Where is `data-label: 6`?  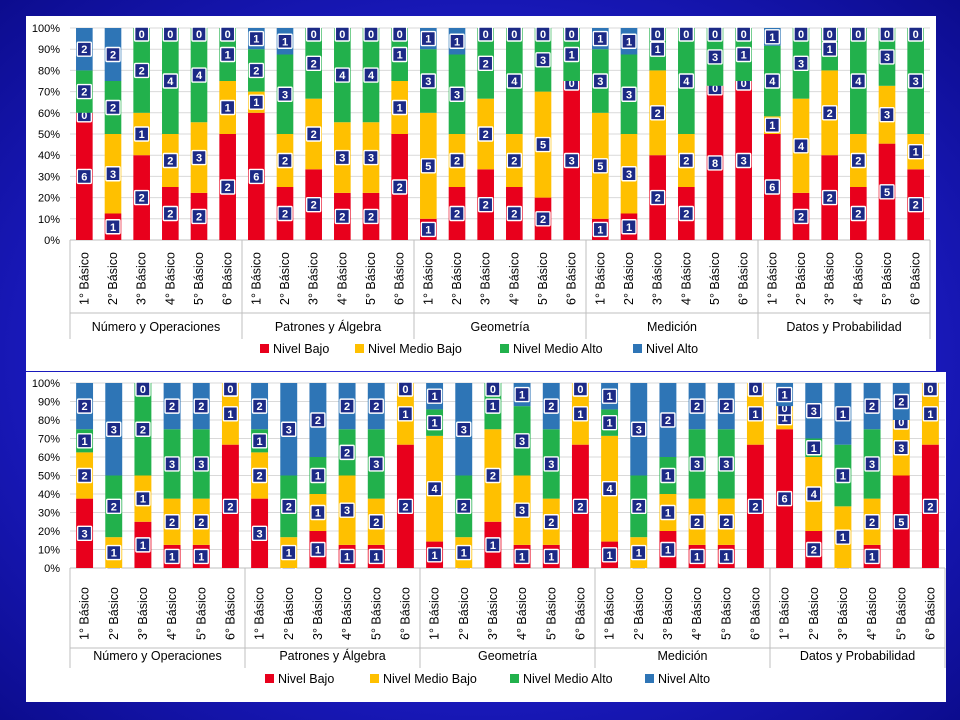 data-label: 6 is located at coordinates (785, 500).